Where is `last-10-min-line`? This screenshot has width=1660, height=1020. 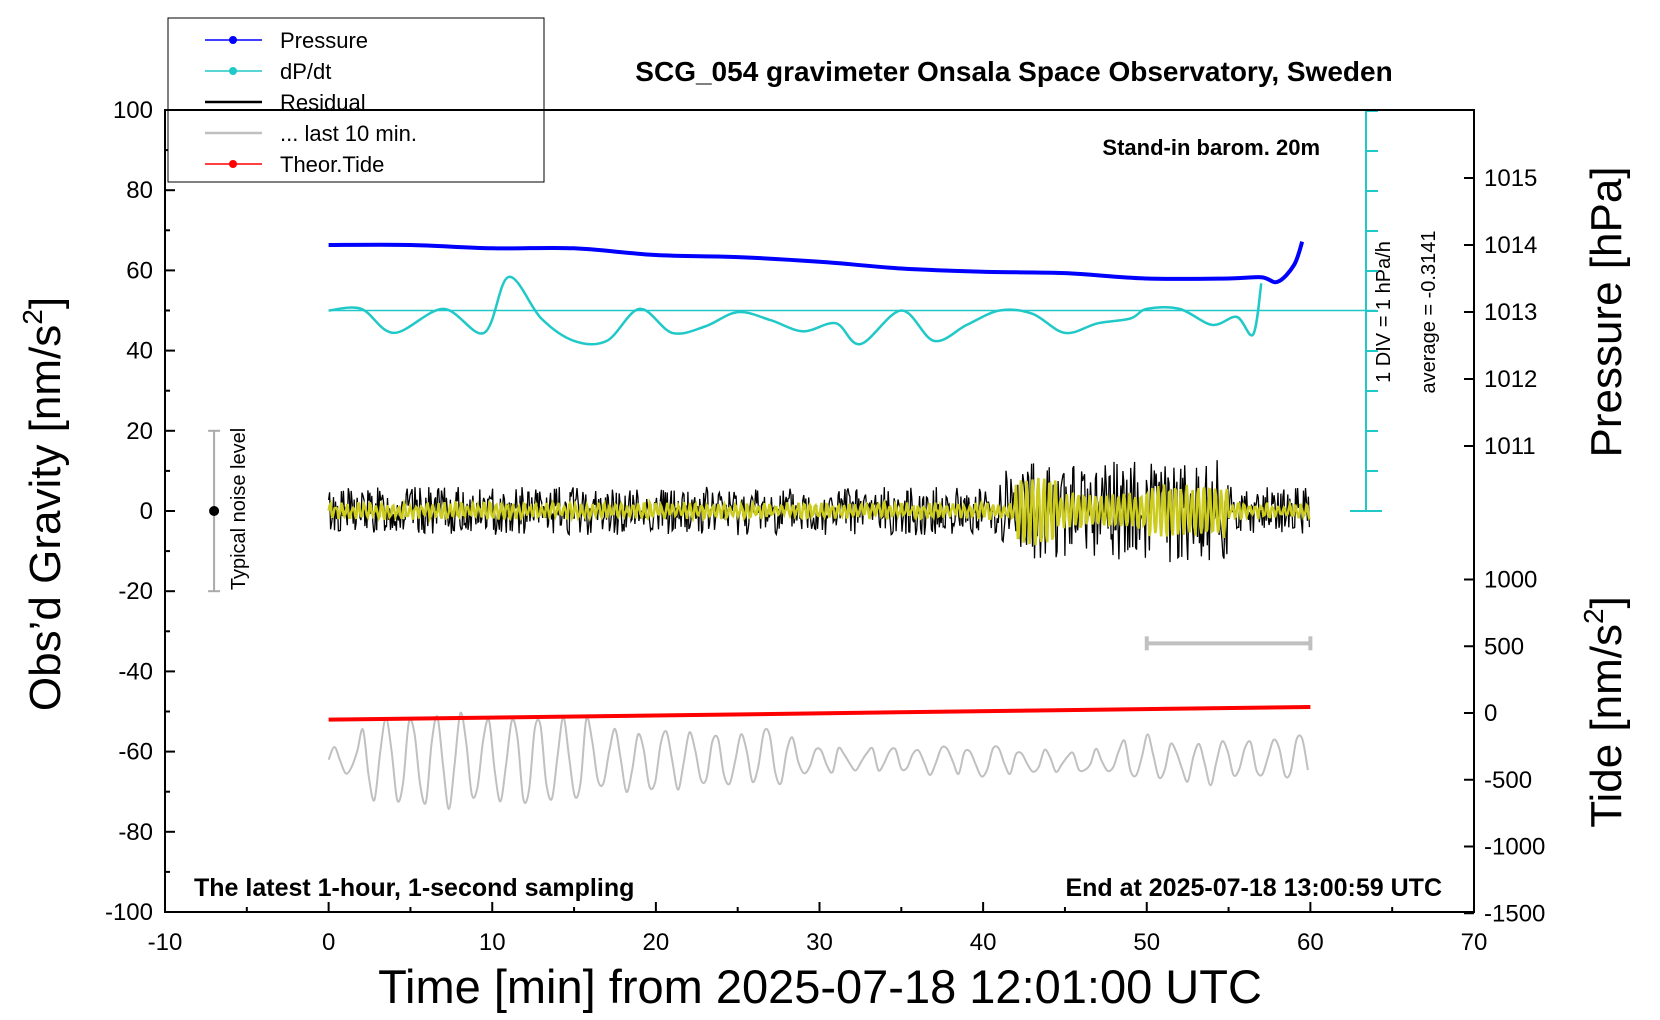
last-10-min-line is located at coordinates (818, 761).